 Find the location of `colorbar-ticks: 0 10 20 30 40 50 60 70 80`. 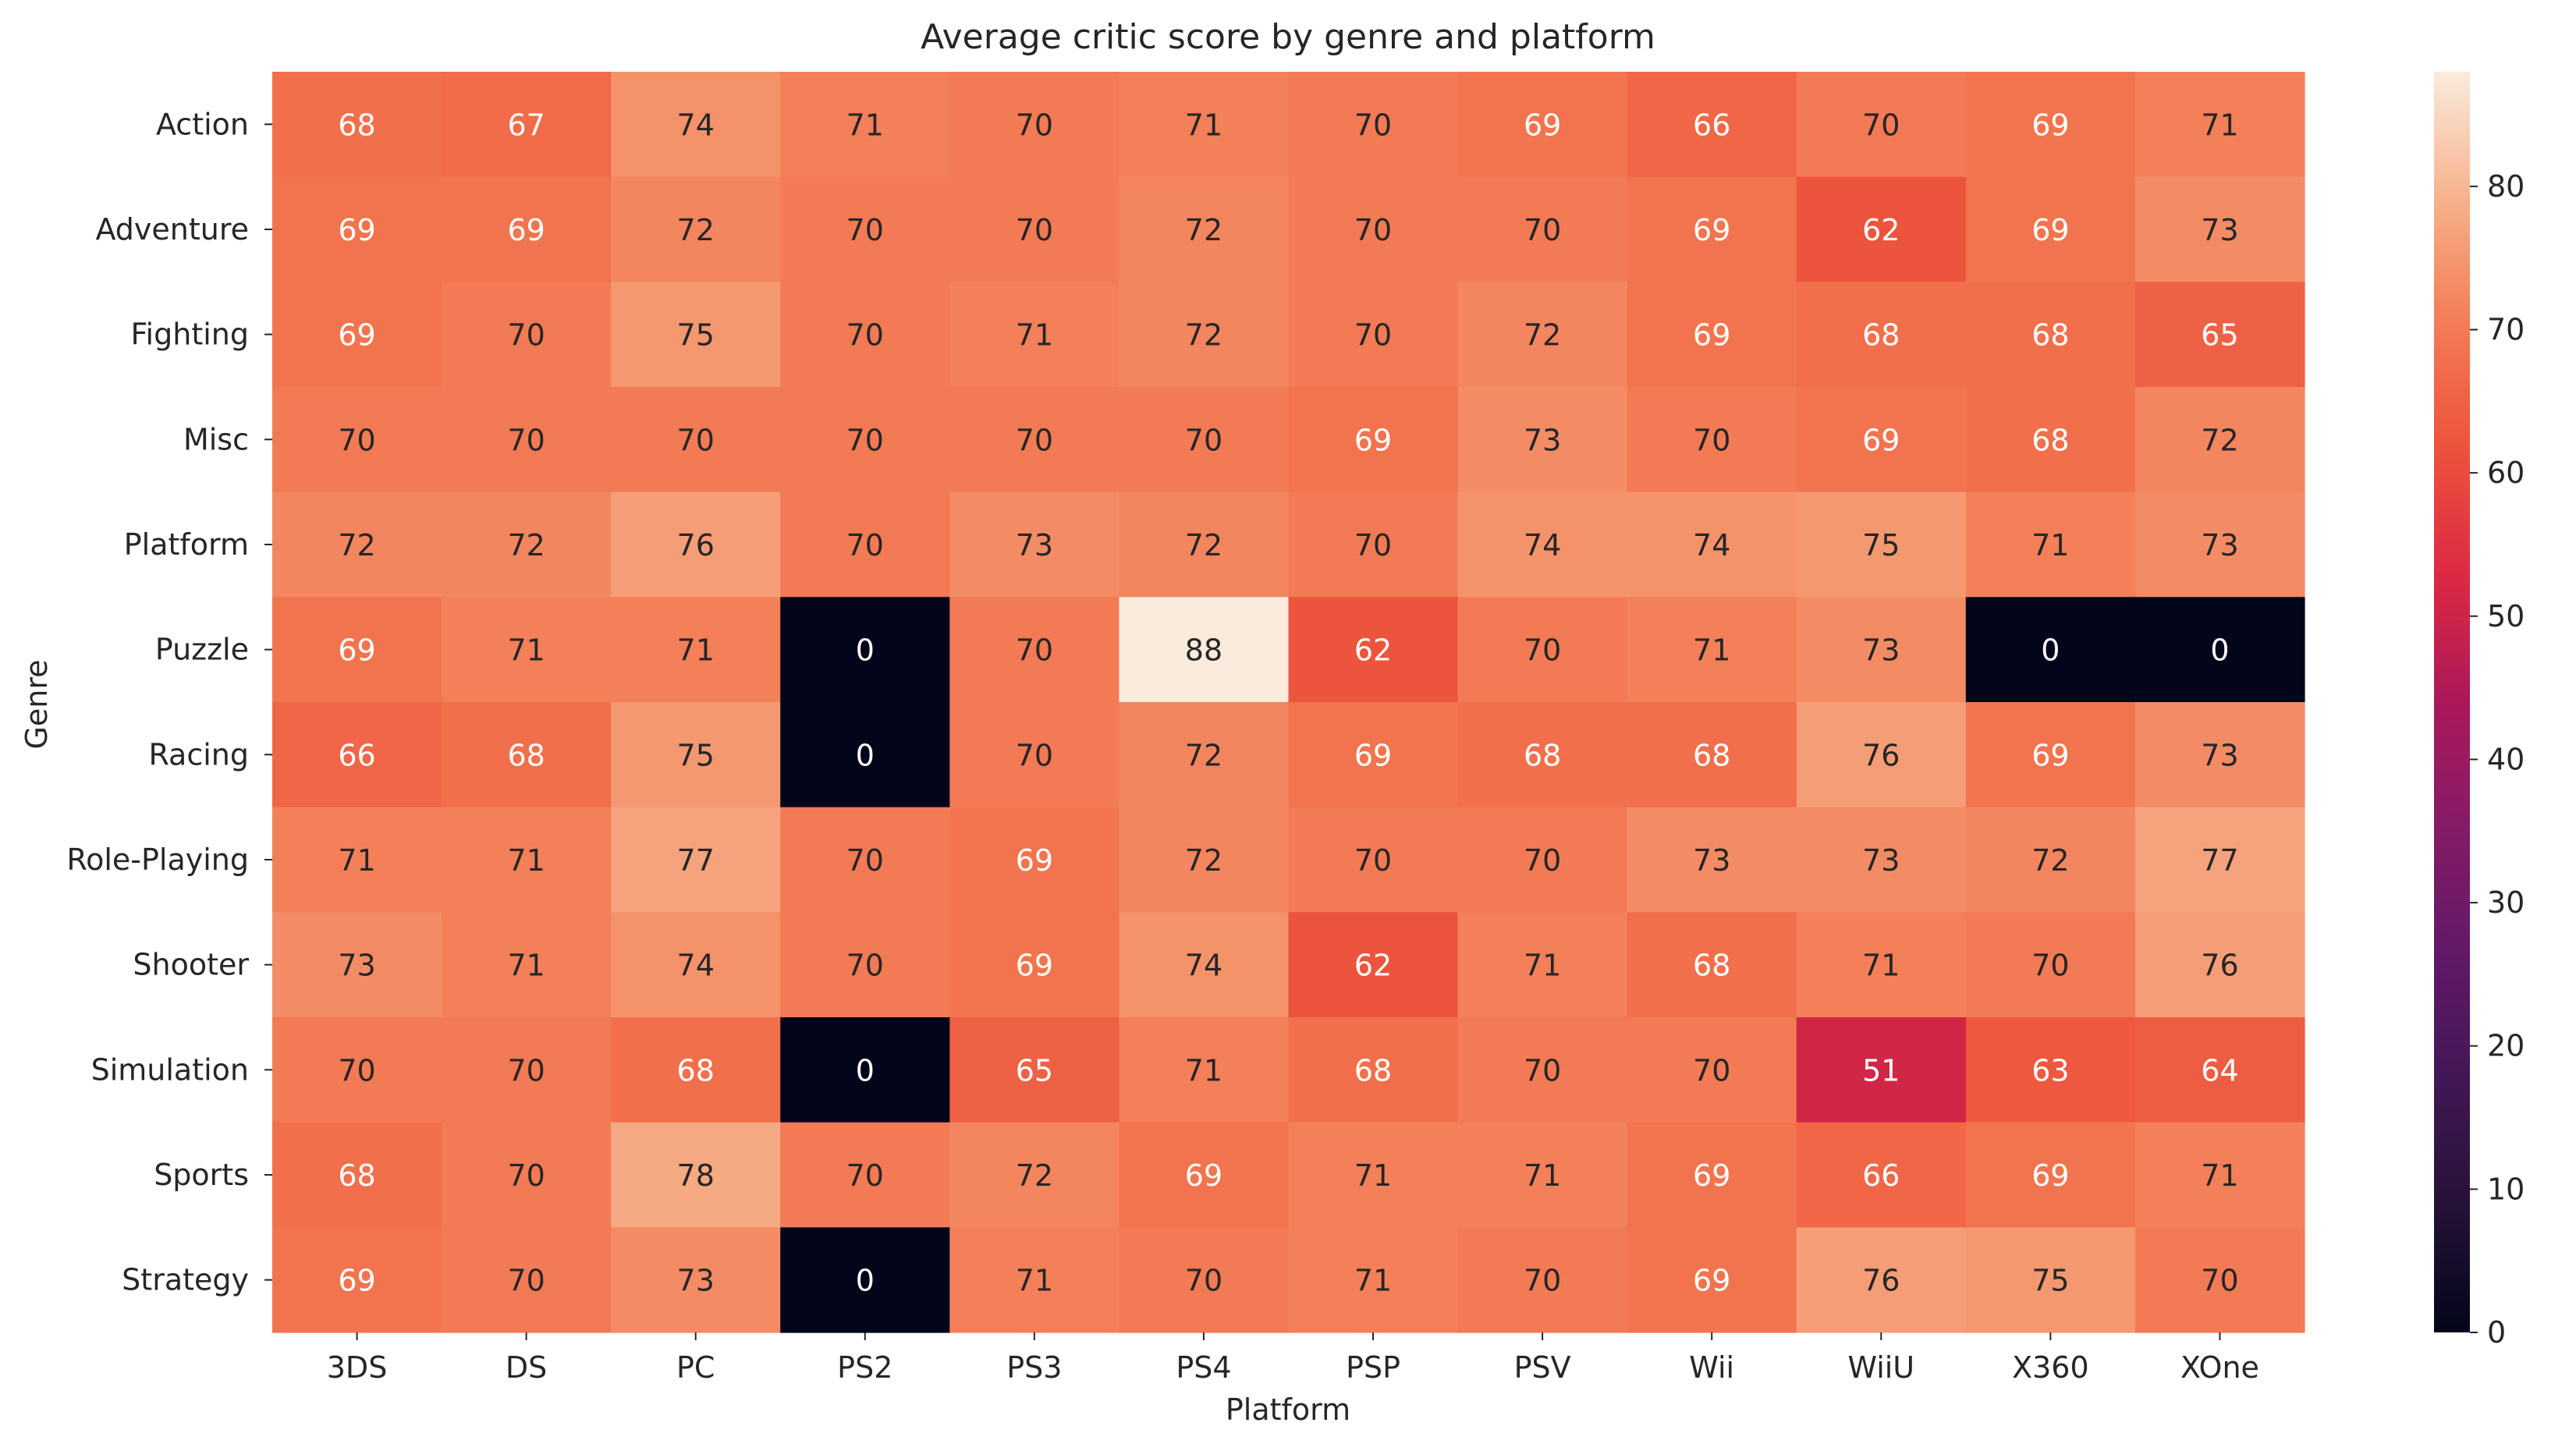

colorbar-ticks: 0 10 20 30 40 50 60 70 80 is located at coordinates (2497, 759).